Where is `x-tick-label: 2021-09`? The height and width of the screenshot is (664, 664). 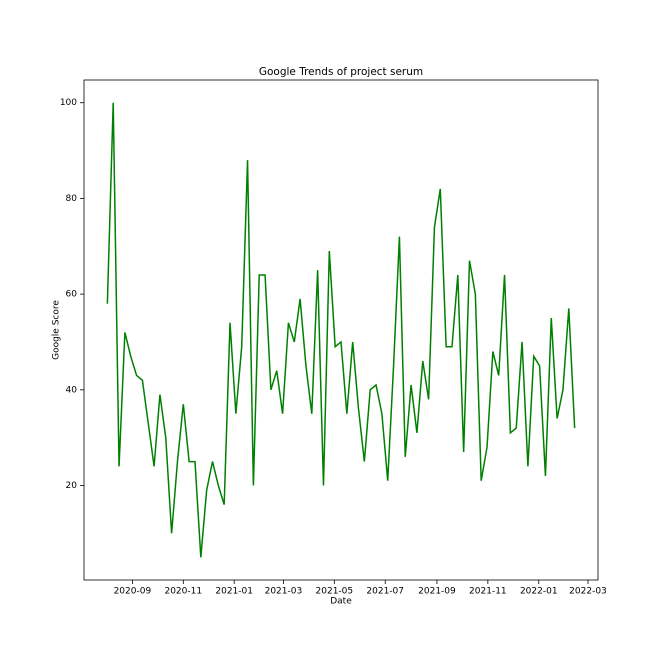 x-tick-label: 2021-09 is located at coordinates (437, 592).